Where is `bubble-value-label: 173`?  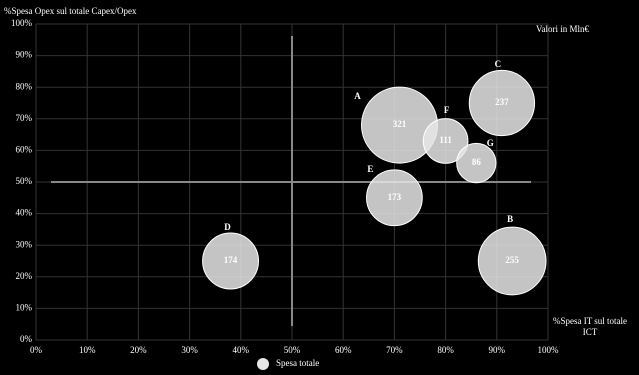 bubble-value-label: 173 is located at coordinates (395, 197).